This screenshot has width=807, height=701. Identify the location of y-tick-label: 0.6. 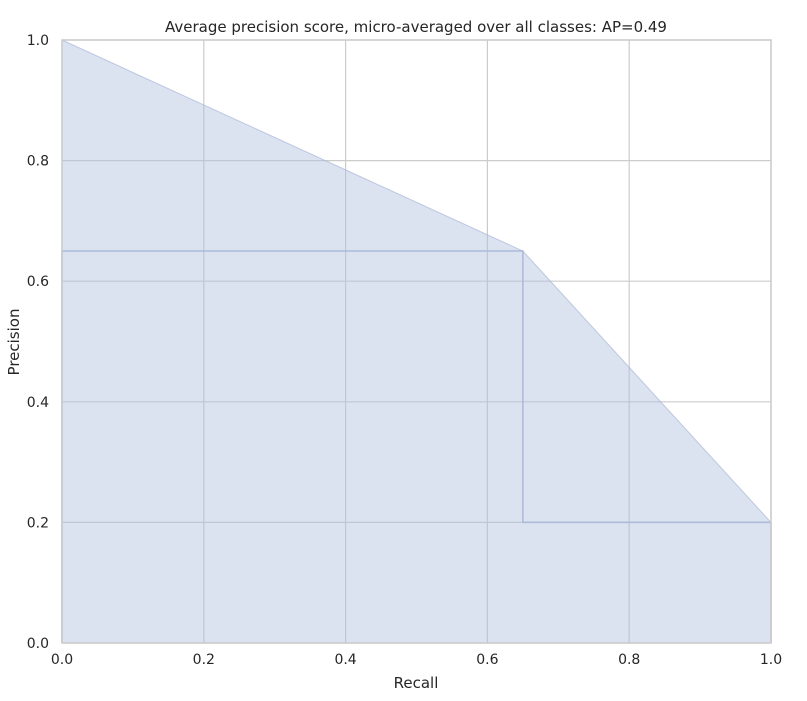
(38, 282).